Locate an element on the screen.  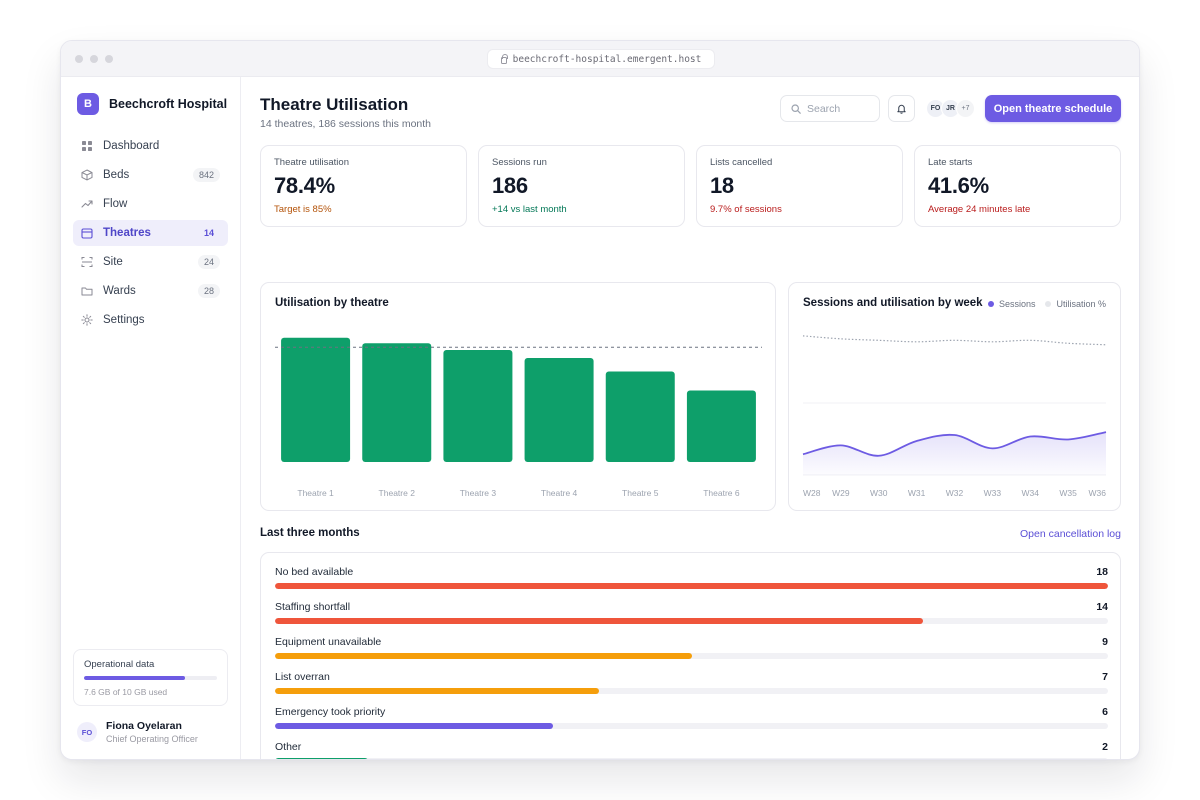
sidebar-item-theatres: Theatres 14 is located at coordinates (150, 233).